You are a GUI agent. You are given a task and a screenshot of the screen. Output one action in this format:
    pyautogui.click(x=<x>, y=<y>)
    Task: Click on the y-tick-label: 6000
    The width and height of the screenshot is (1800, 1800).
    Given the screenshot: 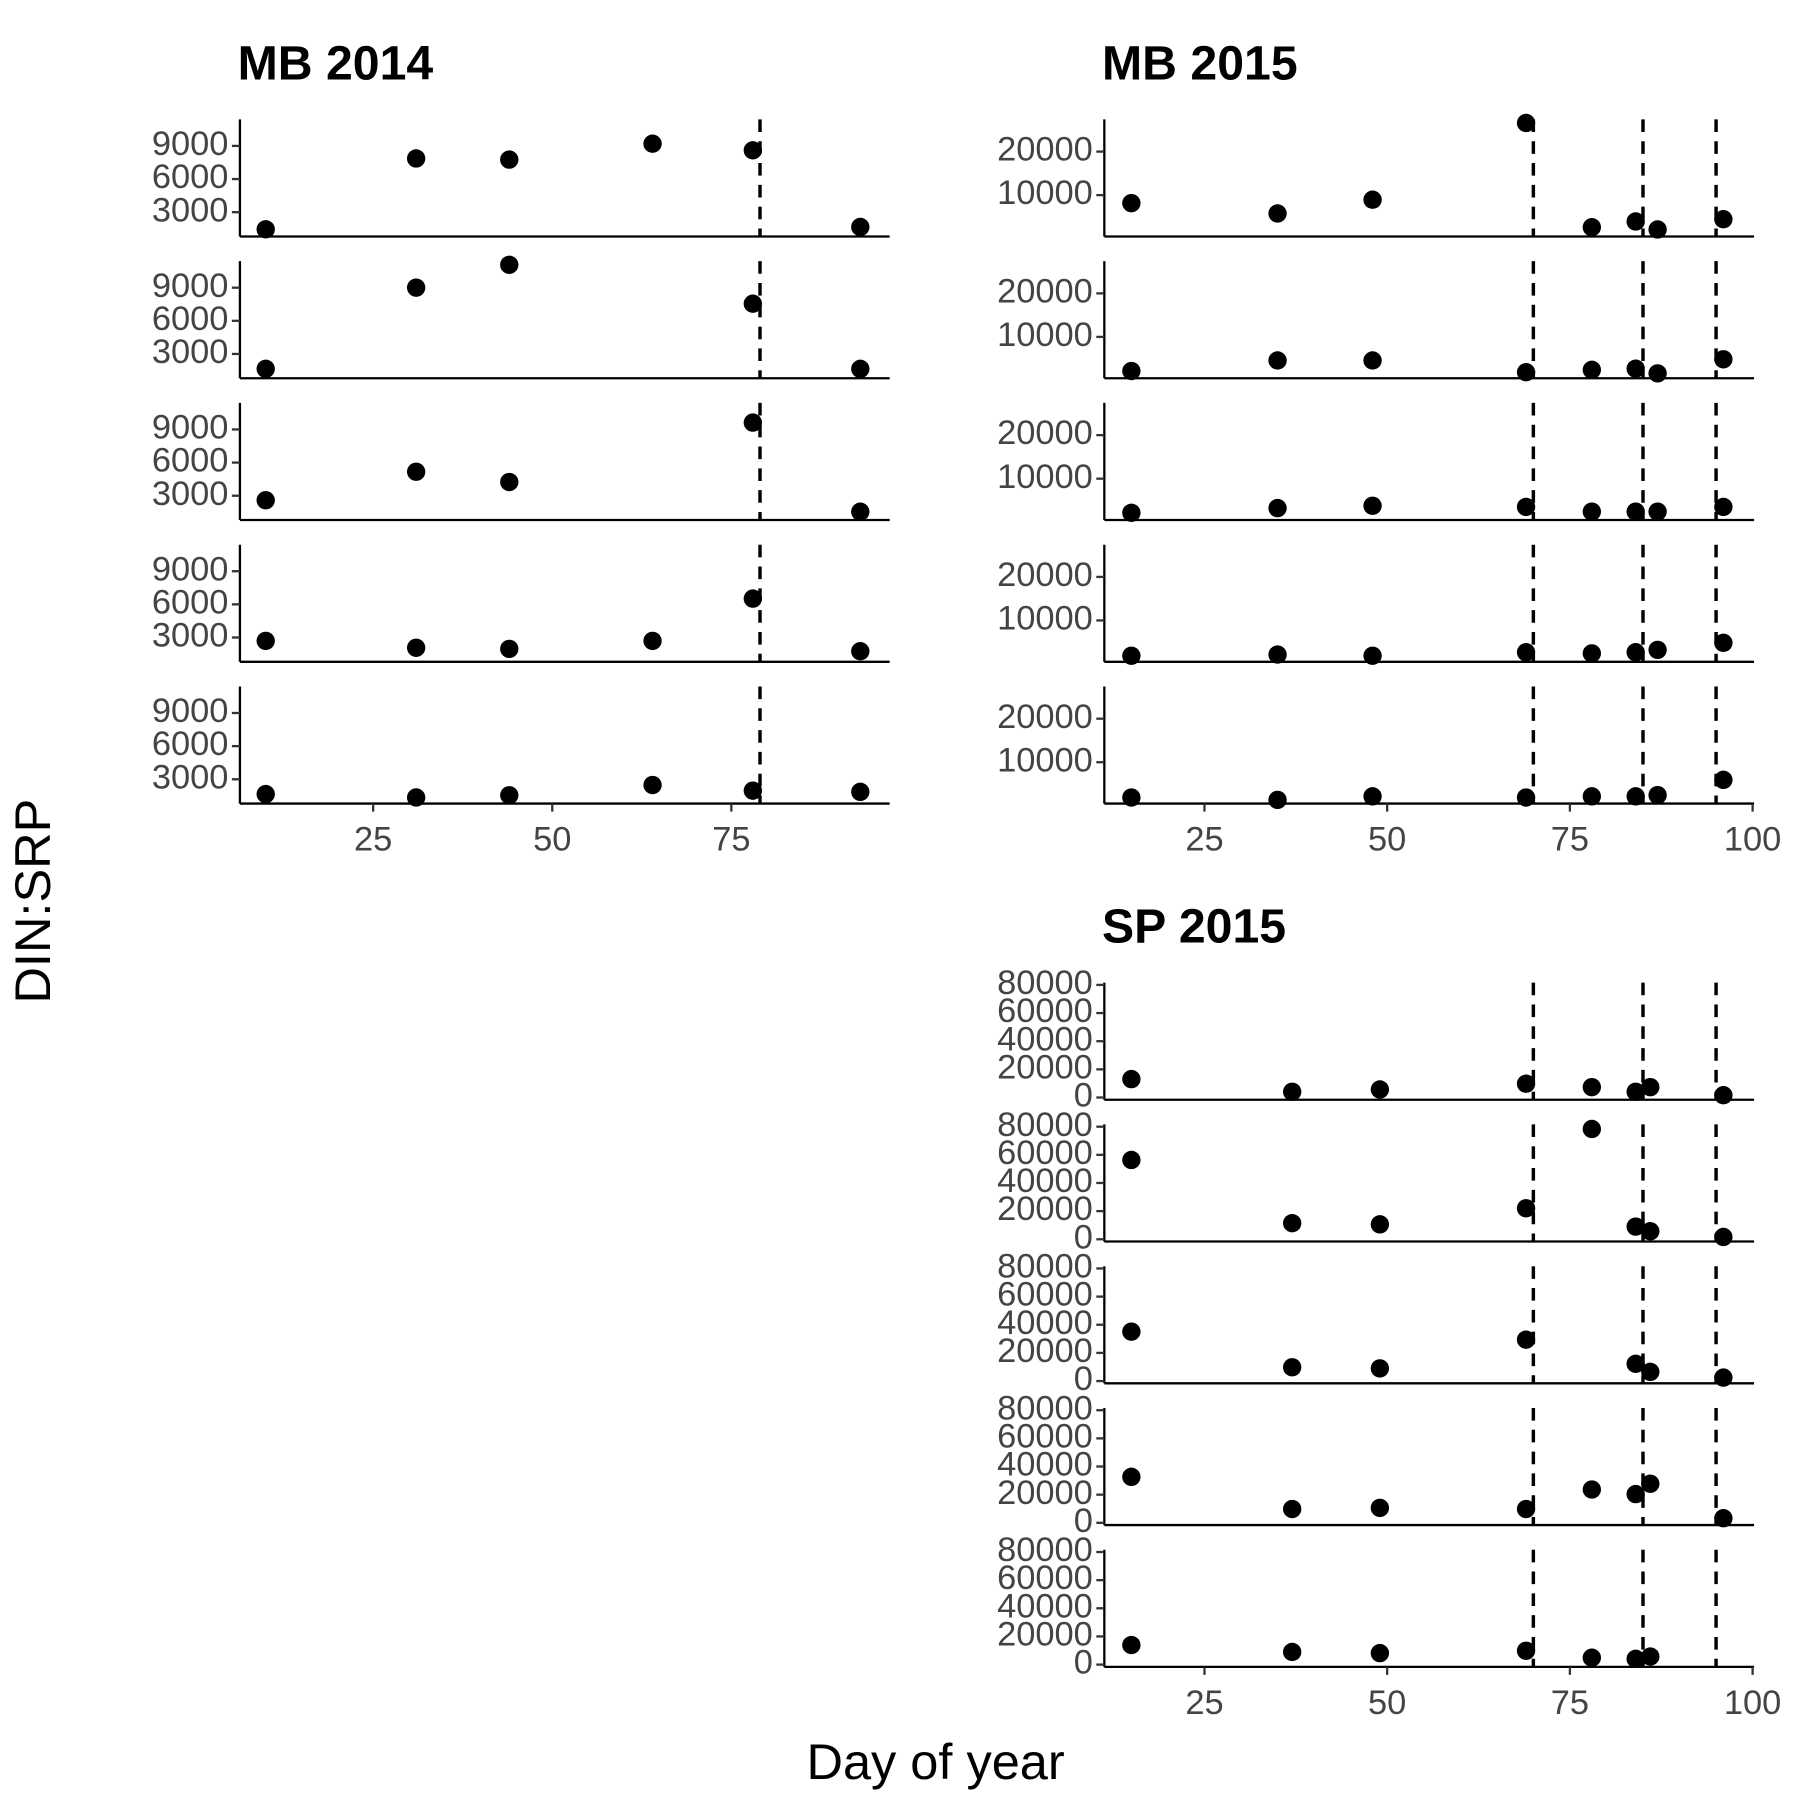 What is the action you would take?
    pyautogui.click(x=190, y=602)
    